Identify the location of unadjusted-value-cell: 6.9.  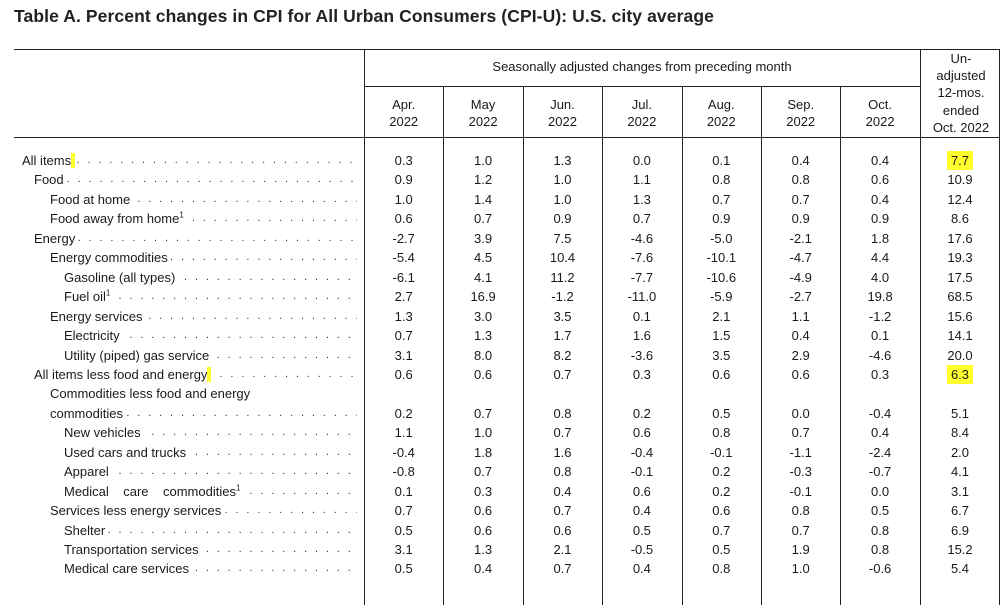
(960, 530).